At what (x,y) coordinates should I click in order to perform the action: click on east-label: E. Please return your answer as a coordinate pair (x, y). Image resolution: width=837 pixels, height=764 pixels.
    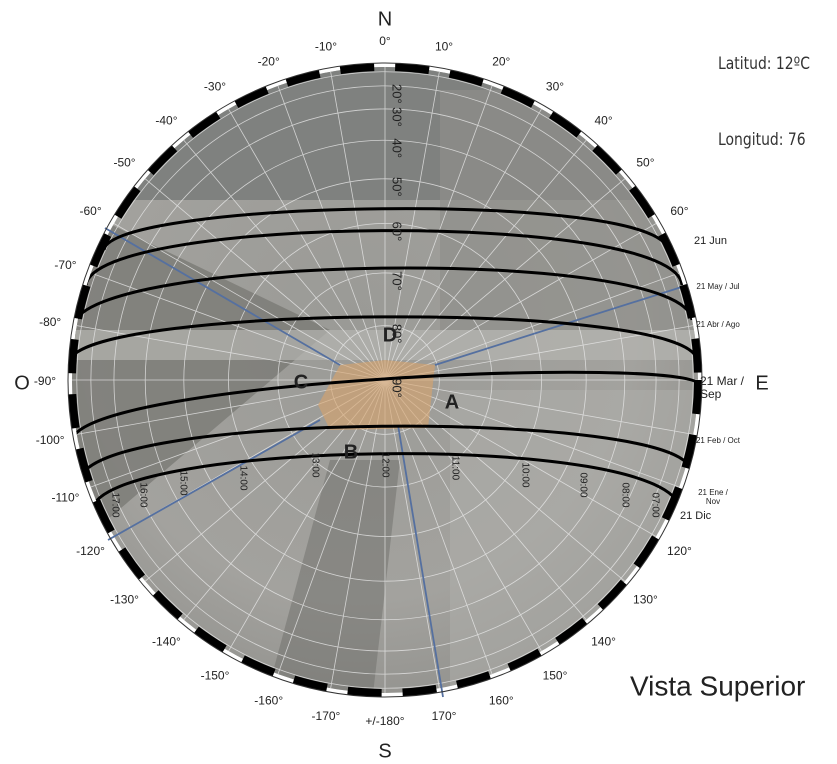
    Looking at the image, I should click on (761, 383).